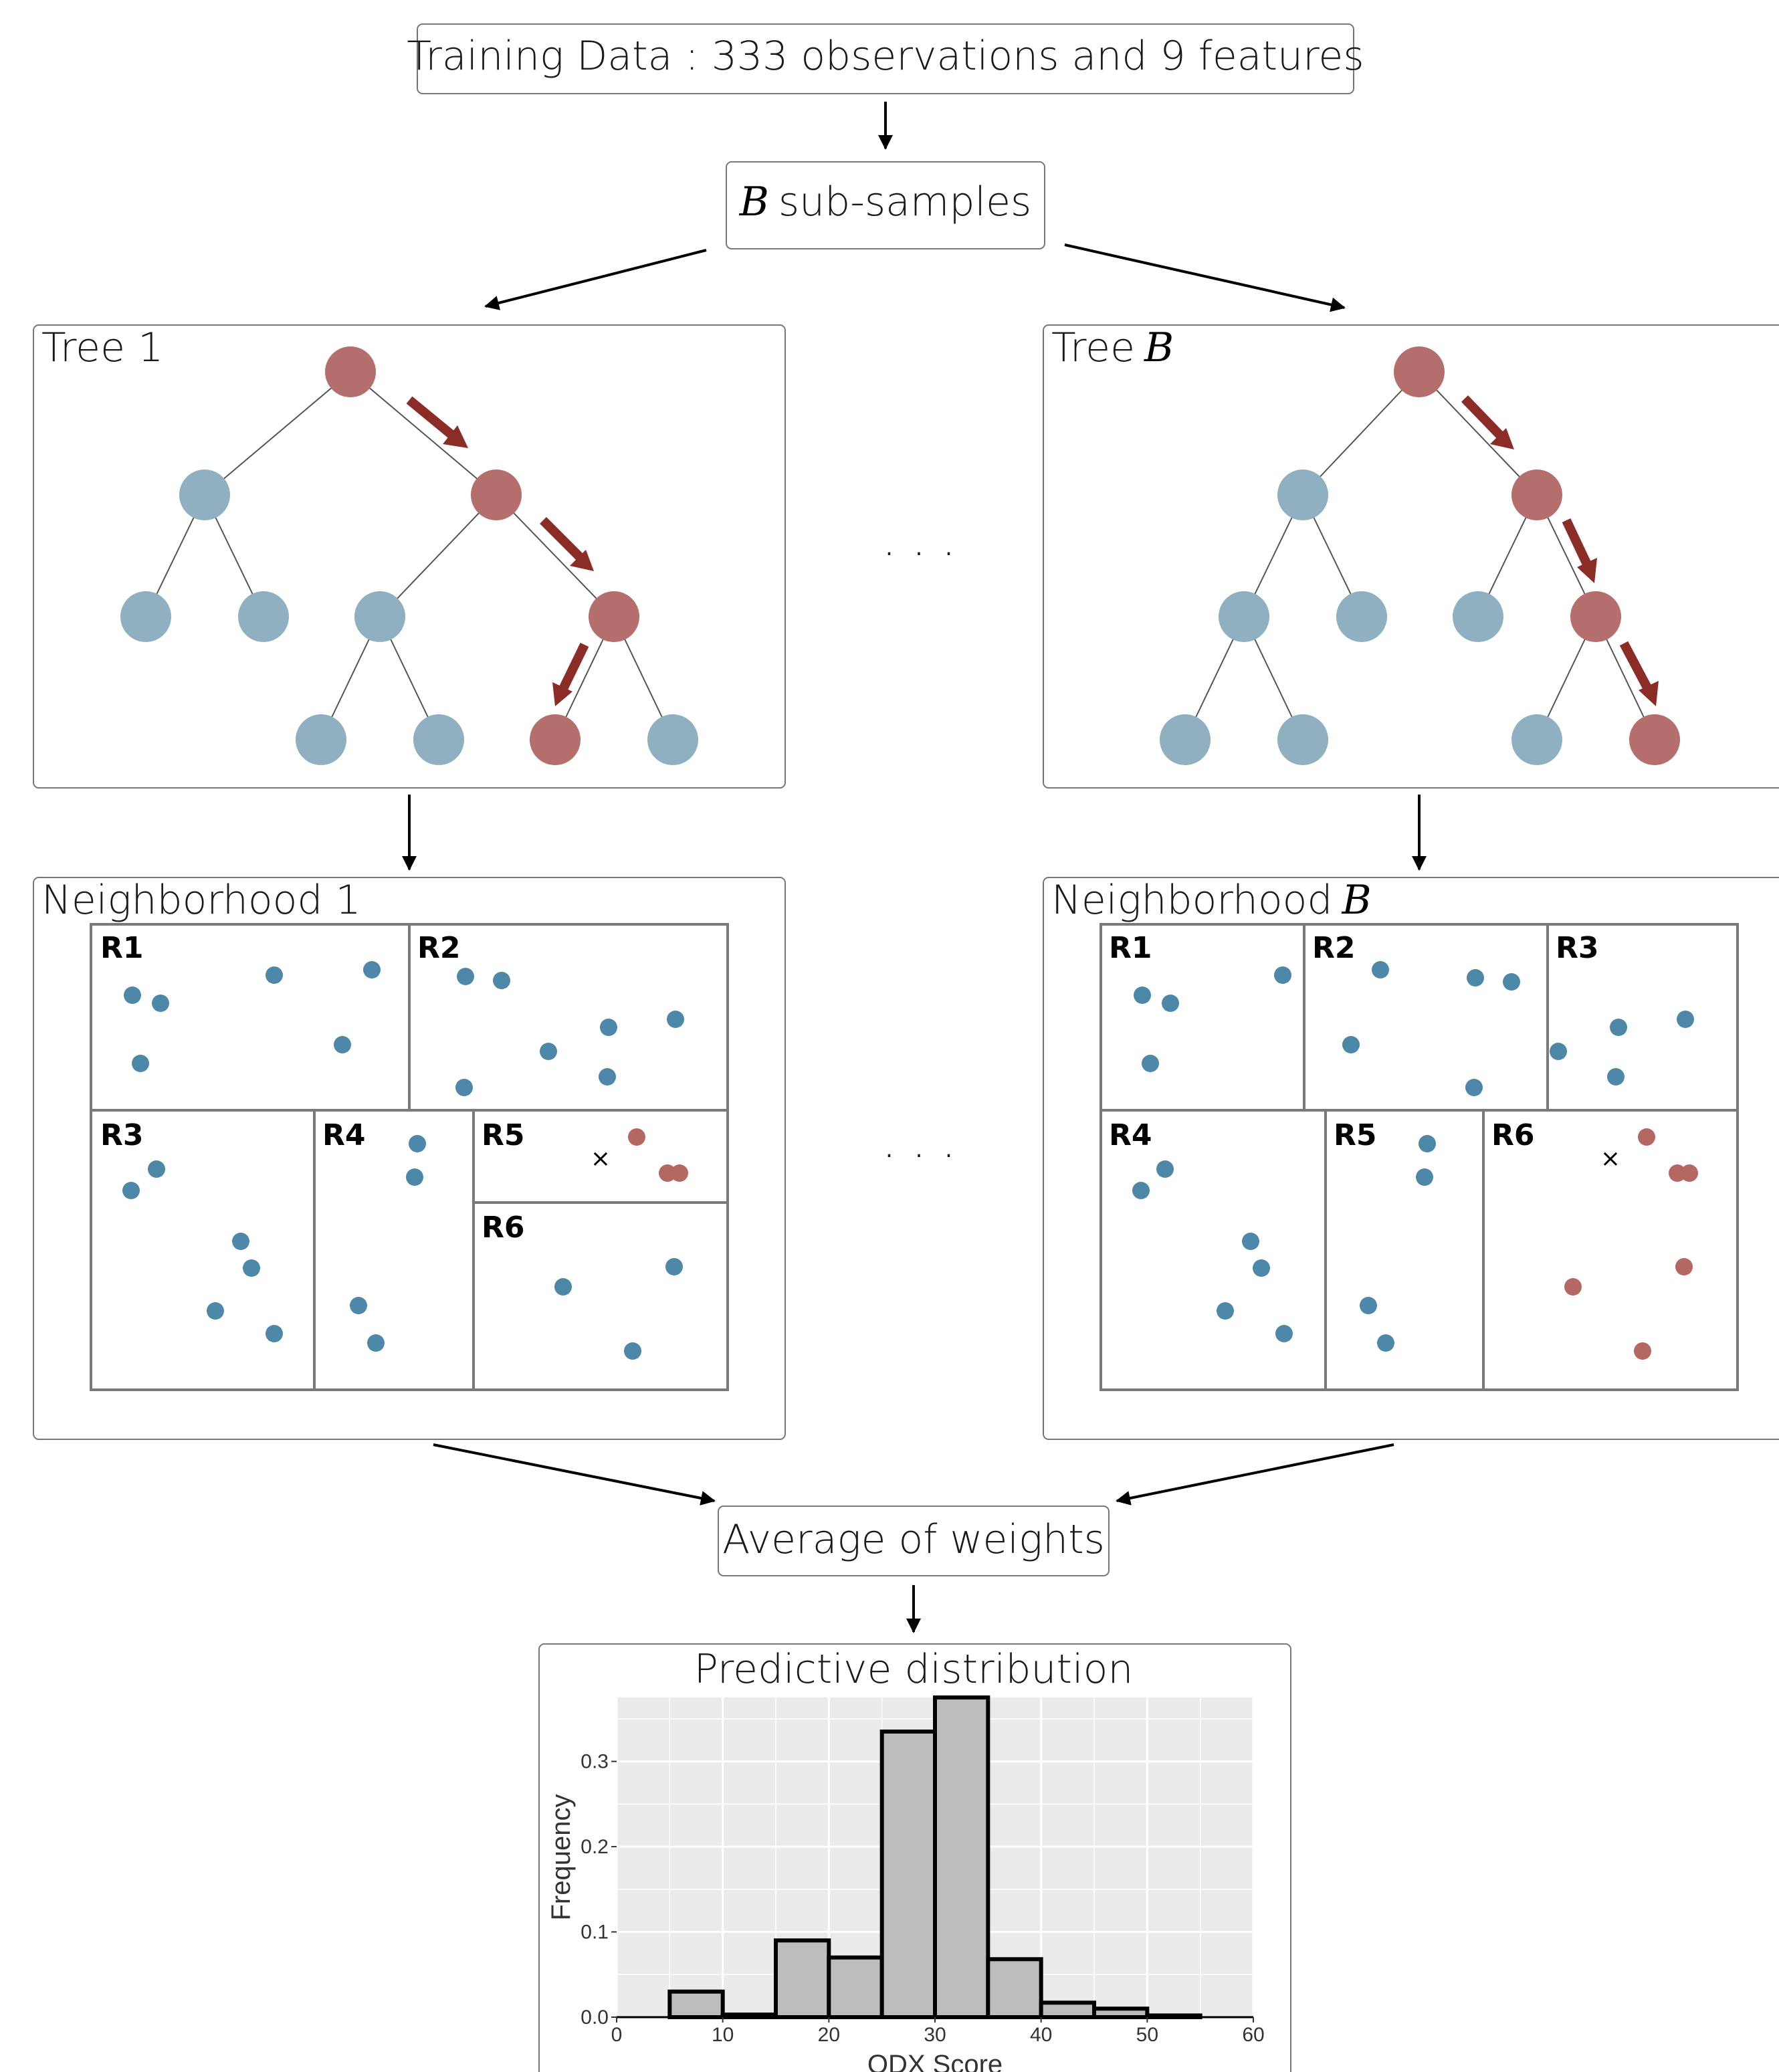  I want to click on treeB-panel: Tree B, so click(1411, 557).